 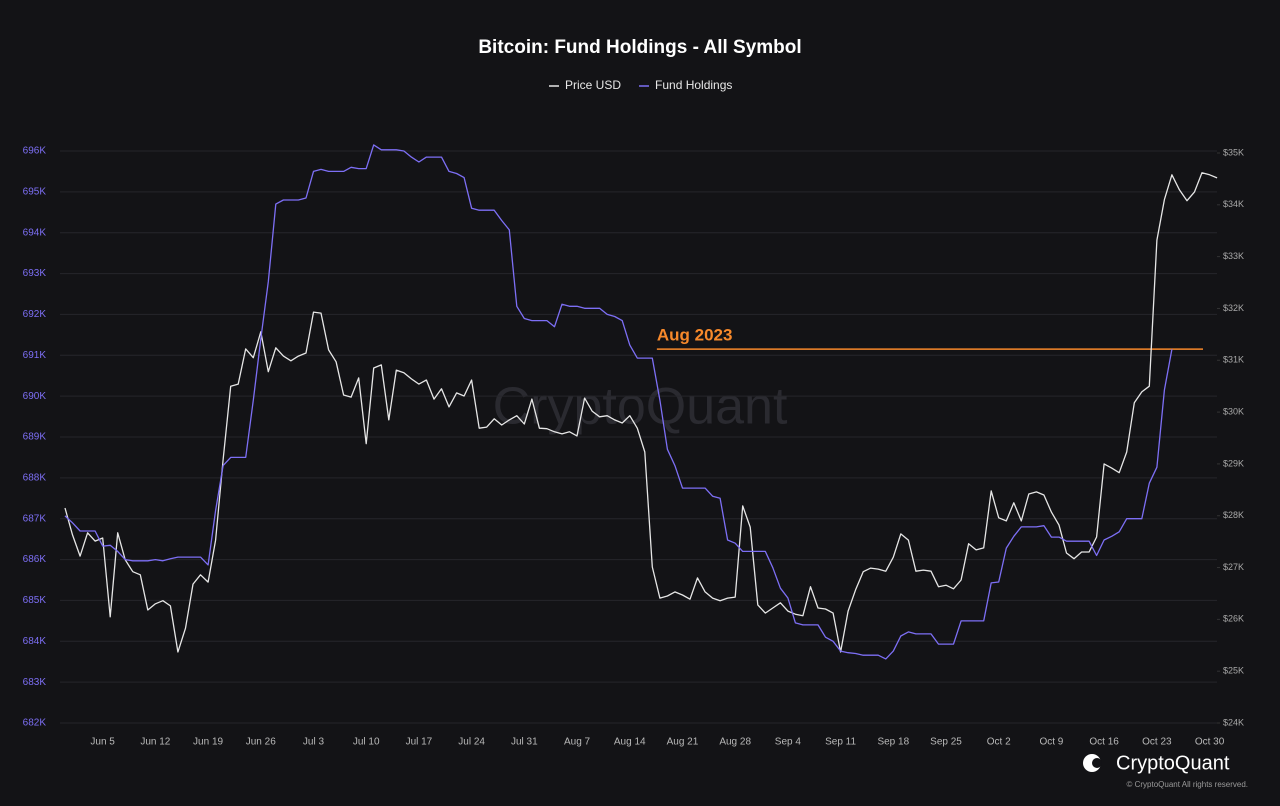 I want to click on x-tick-label: Jul 24, so click(x=471, y=742).